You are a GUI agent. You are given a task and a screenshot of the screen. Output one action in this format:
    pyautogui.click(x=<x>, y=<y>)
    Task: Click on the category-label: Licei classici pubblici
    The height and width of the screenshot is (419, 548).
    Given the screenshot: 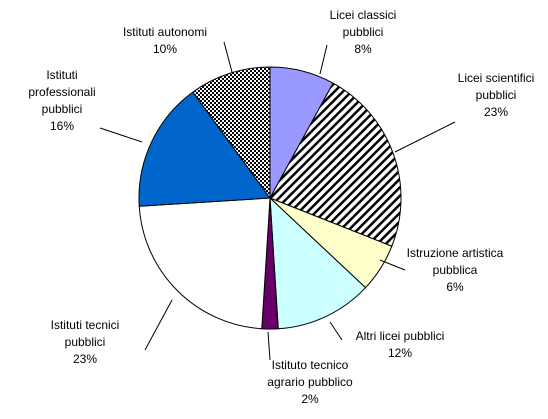 What is the action you would take?
    pyautogui.click(x=363, y=23)
    